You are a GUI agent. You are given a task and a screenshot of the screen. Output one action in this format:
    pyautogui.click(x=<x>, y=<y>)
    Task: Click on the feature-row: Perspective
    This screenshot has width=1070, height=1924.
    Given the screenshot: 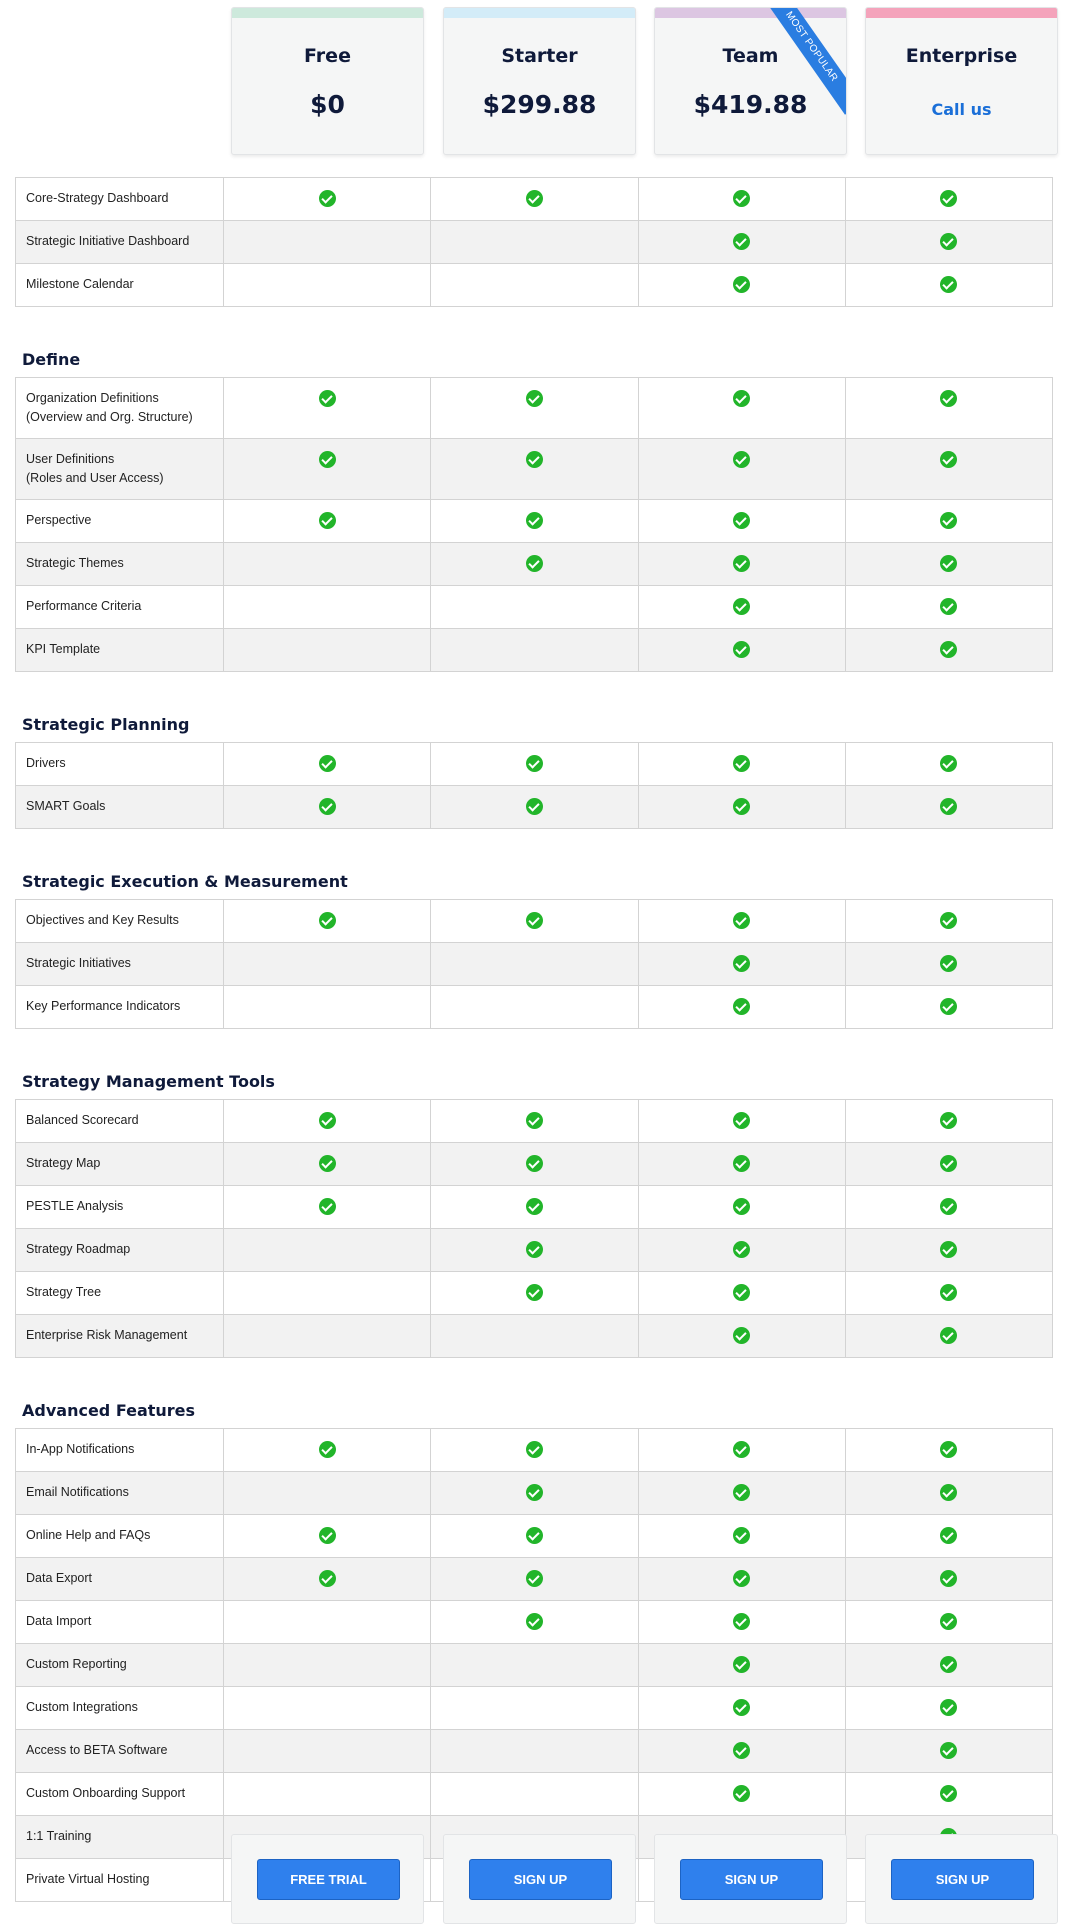 What is the action you would take?
    pyautogui.click(x=534, y=521)
    